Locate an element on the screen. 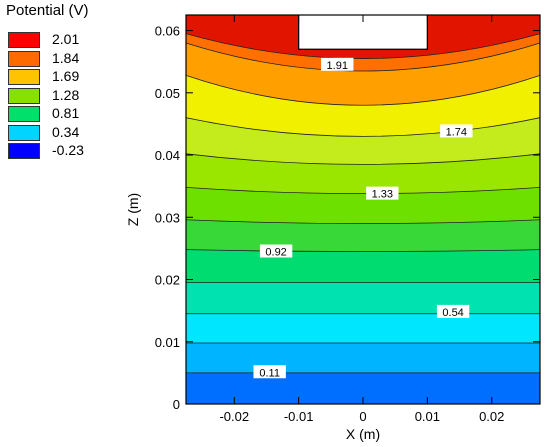  contour-label: 1.74 is located at coordinates (456, 132).